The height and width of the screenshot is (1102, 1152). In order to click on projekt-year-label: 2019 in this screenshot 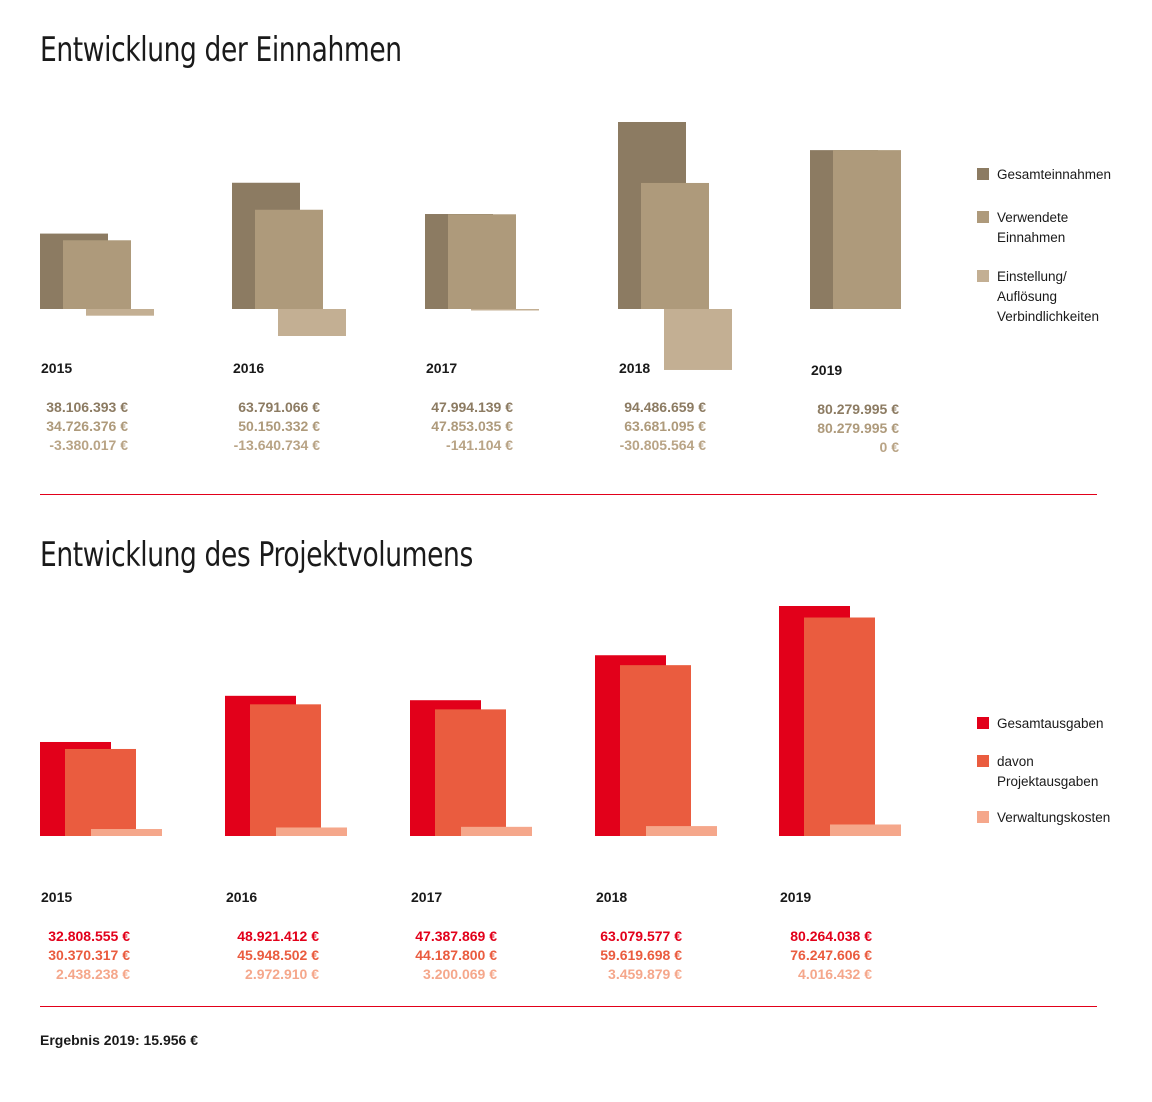, I will do `click(796, 897)`.